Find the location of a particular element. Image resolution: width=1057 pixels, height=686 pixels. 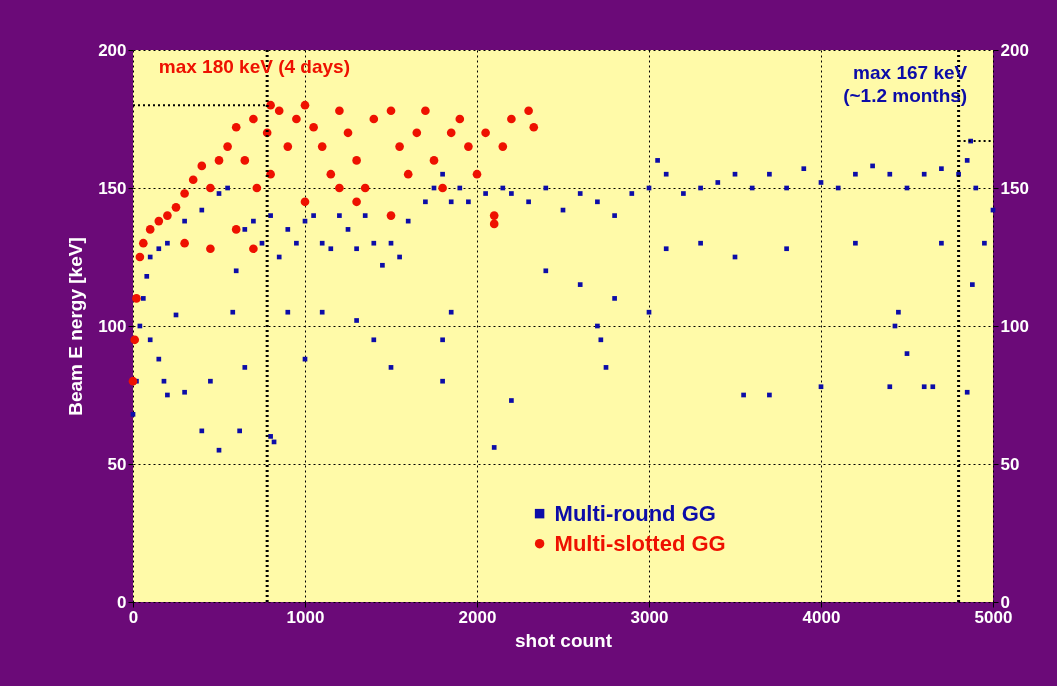

x-axis-title: shot count is located at coordinates (563, 640).